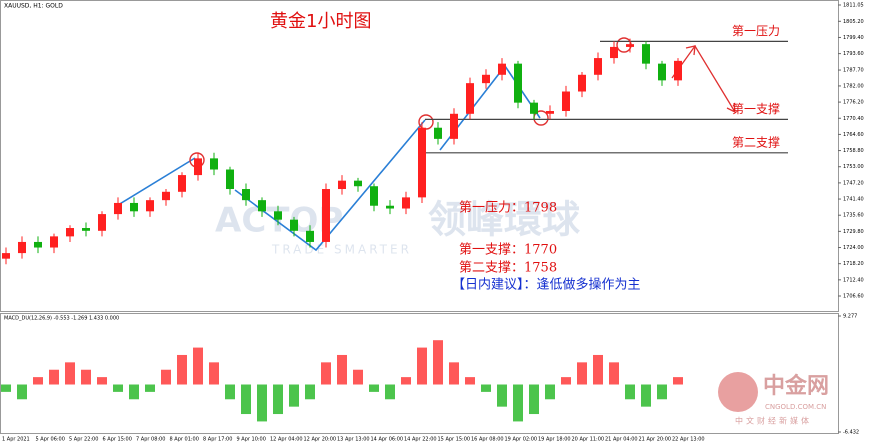  What do you see at coordinates (853, 22) in the screenshot?
I see `y-tick-label: 1805.20` at bounding box center [853, 22].